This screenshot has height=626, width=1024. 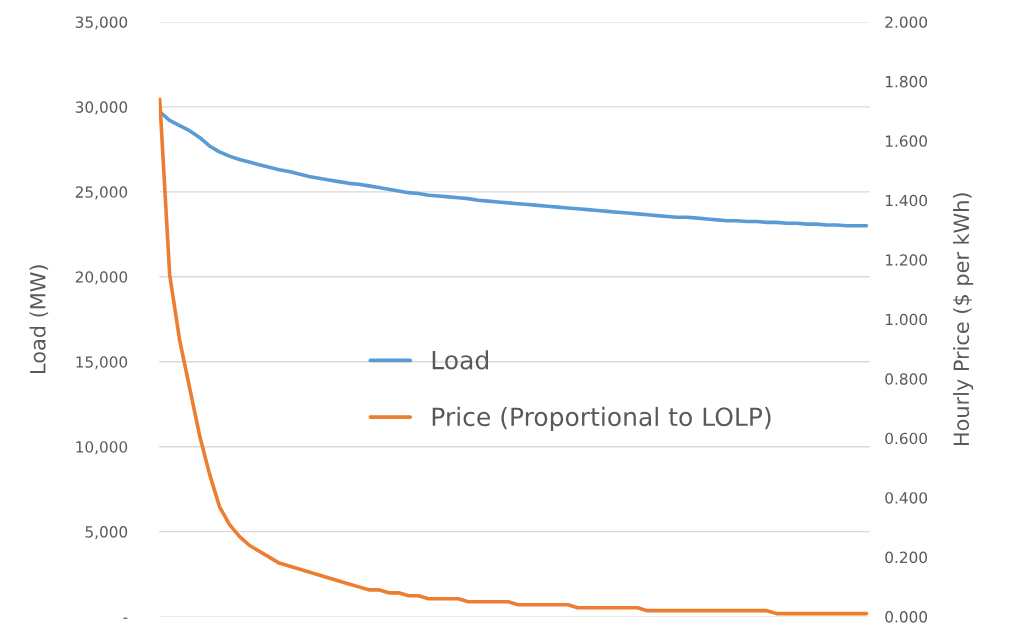 What do you see at coordinates (125, 618) in the screenshot?
I see `y-tick-label: -` at bounding box center [125, 618].